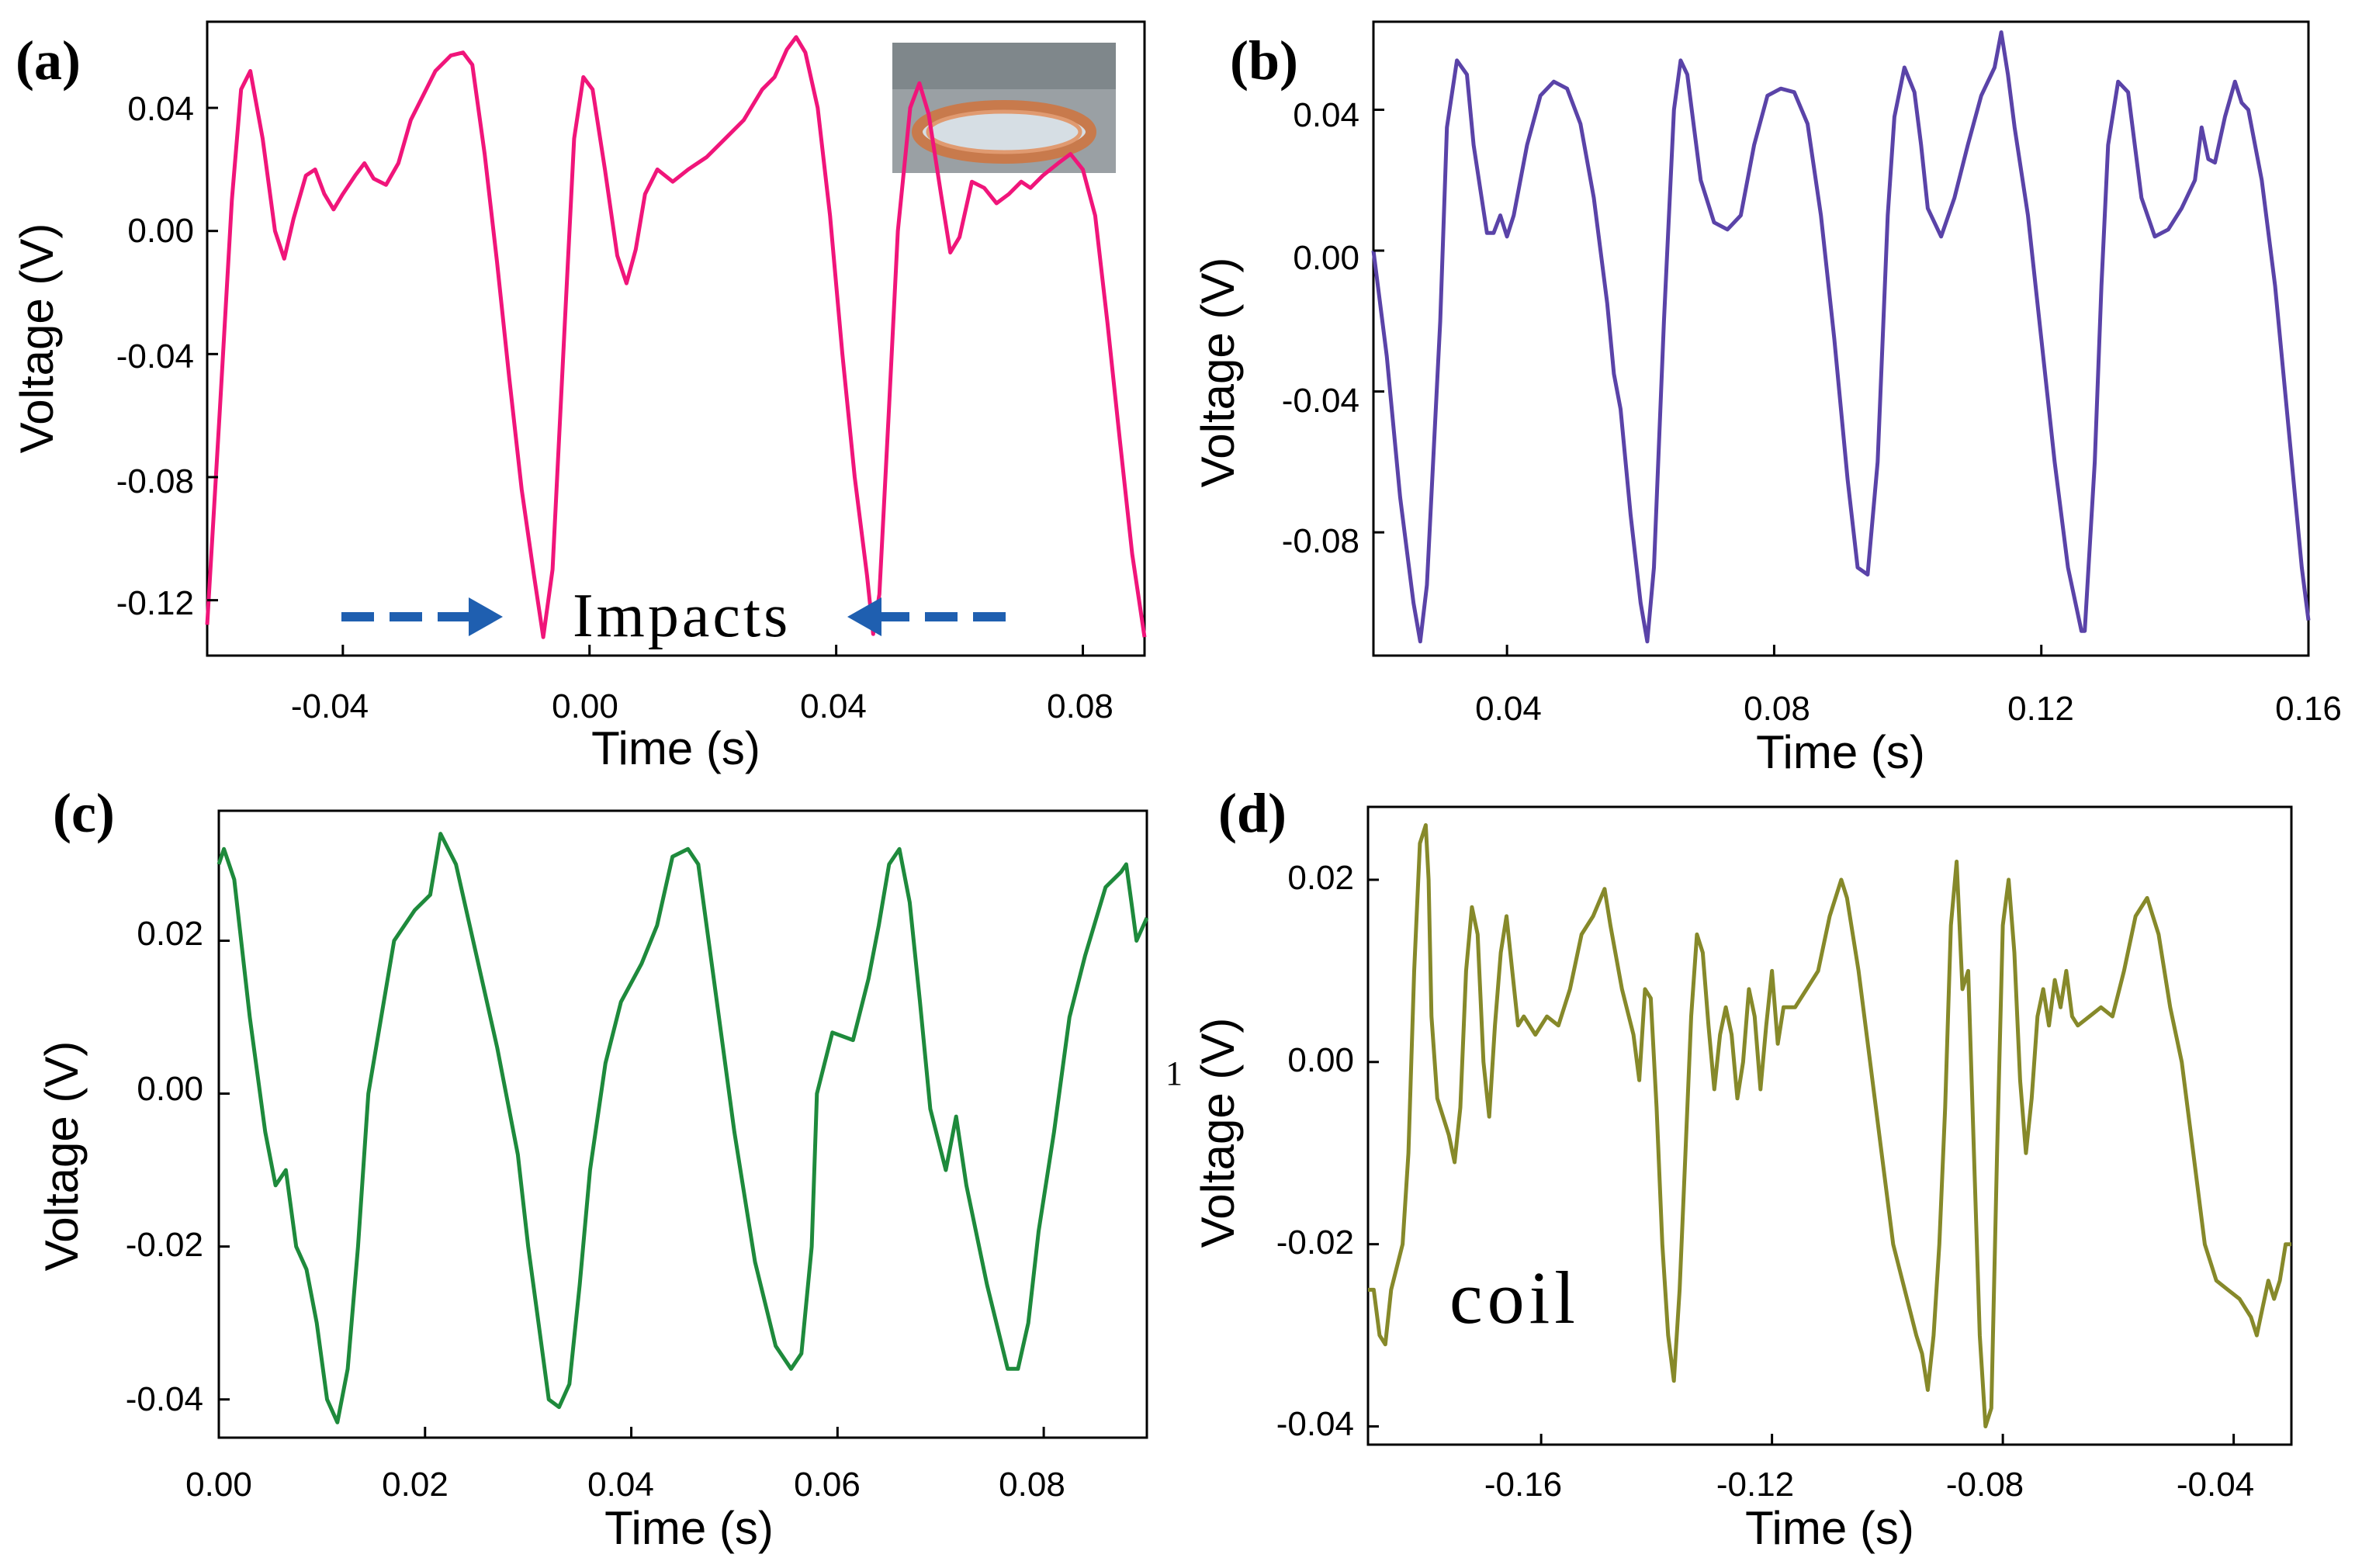 The image size is (2362, 1568). What do you see at coordinates (1032, 1485) in the screenshot?
I see `panel-c-xtick: 0.08` at bounding box center [1032, 1485].